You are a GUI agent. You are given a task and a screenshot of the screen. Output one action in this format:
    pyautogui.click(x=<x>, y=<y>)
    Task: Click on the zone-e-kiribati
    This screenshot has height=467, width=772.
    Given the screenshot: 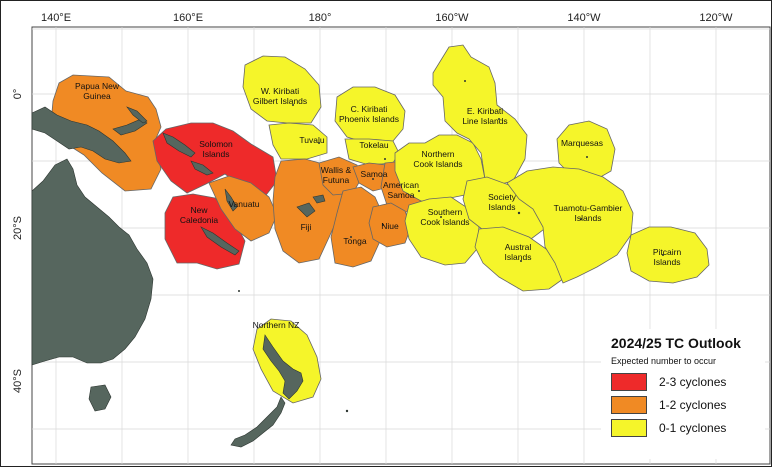 What is the action you would take?
    pyautogui.click(x=480, y=115)
    